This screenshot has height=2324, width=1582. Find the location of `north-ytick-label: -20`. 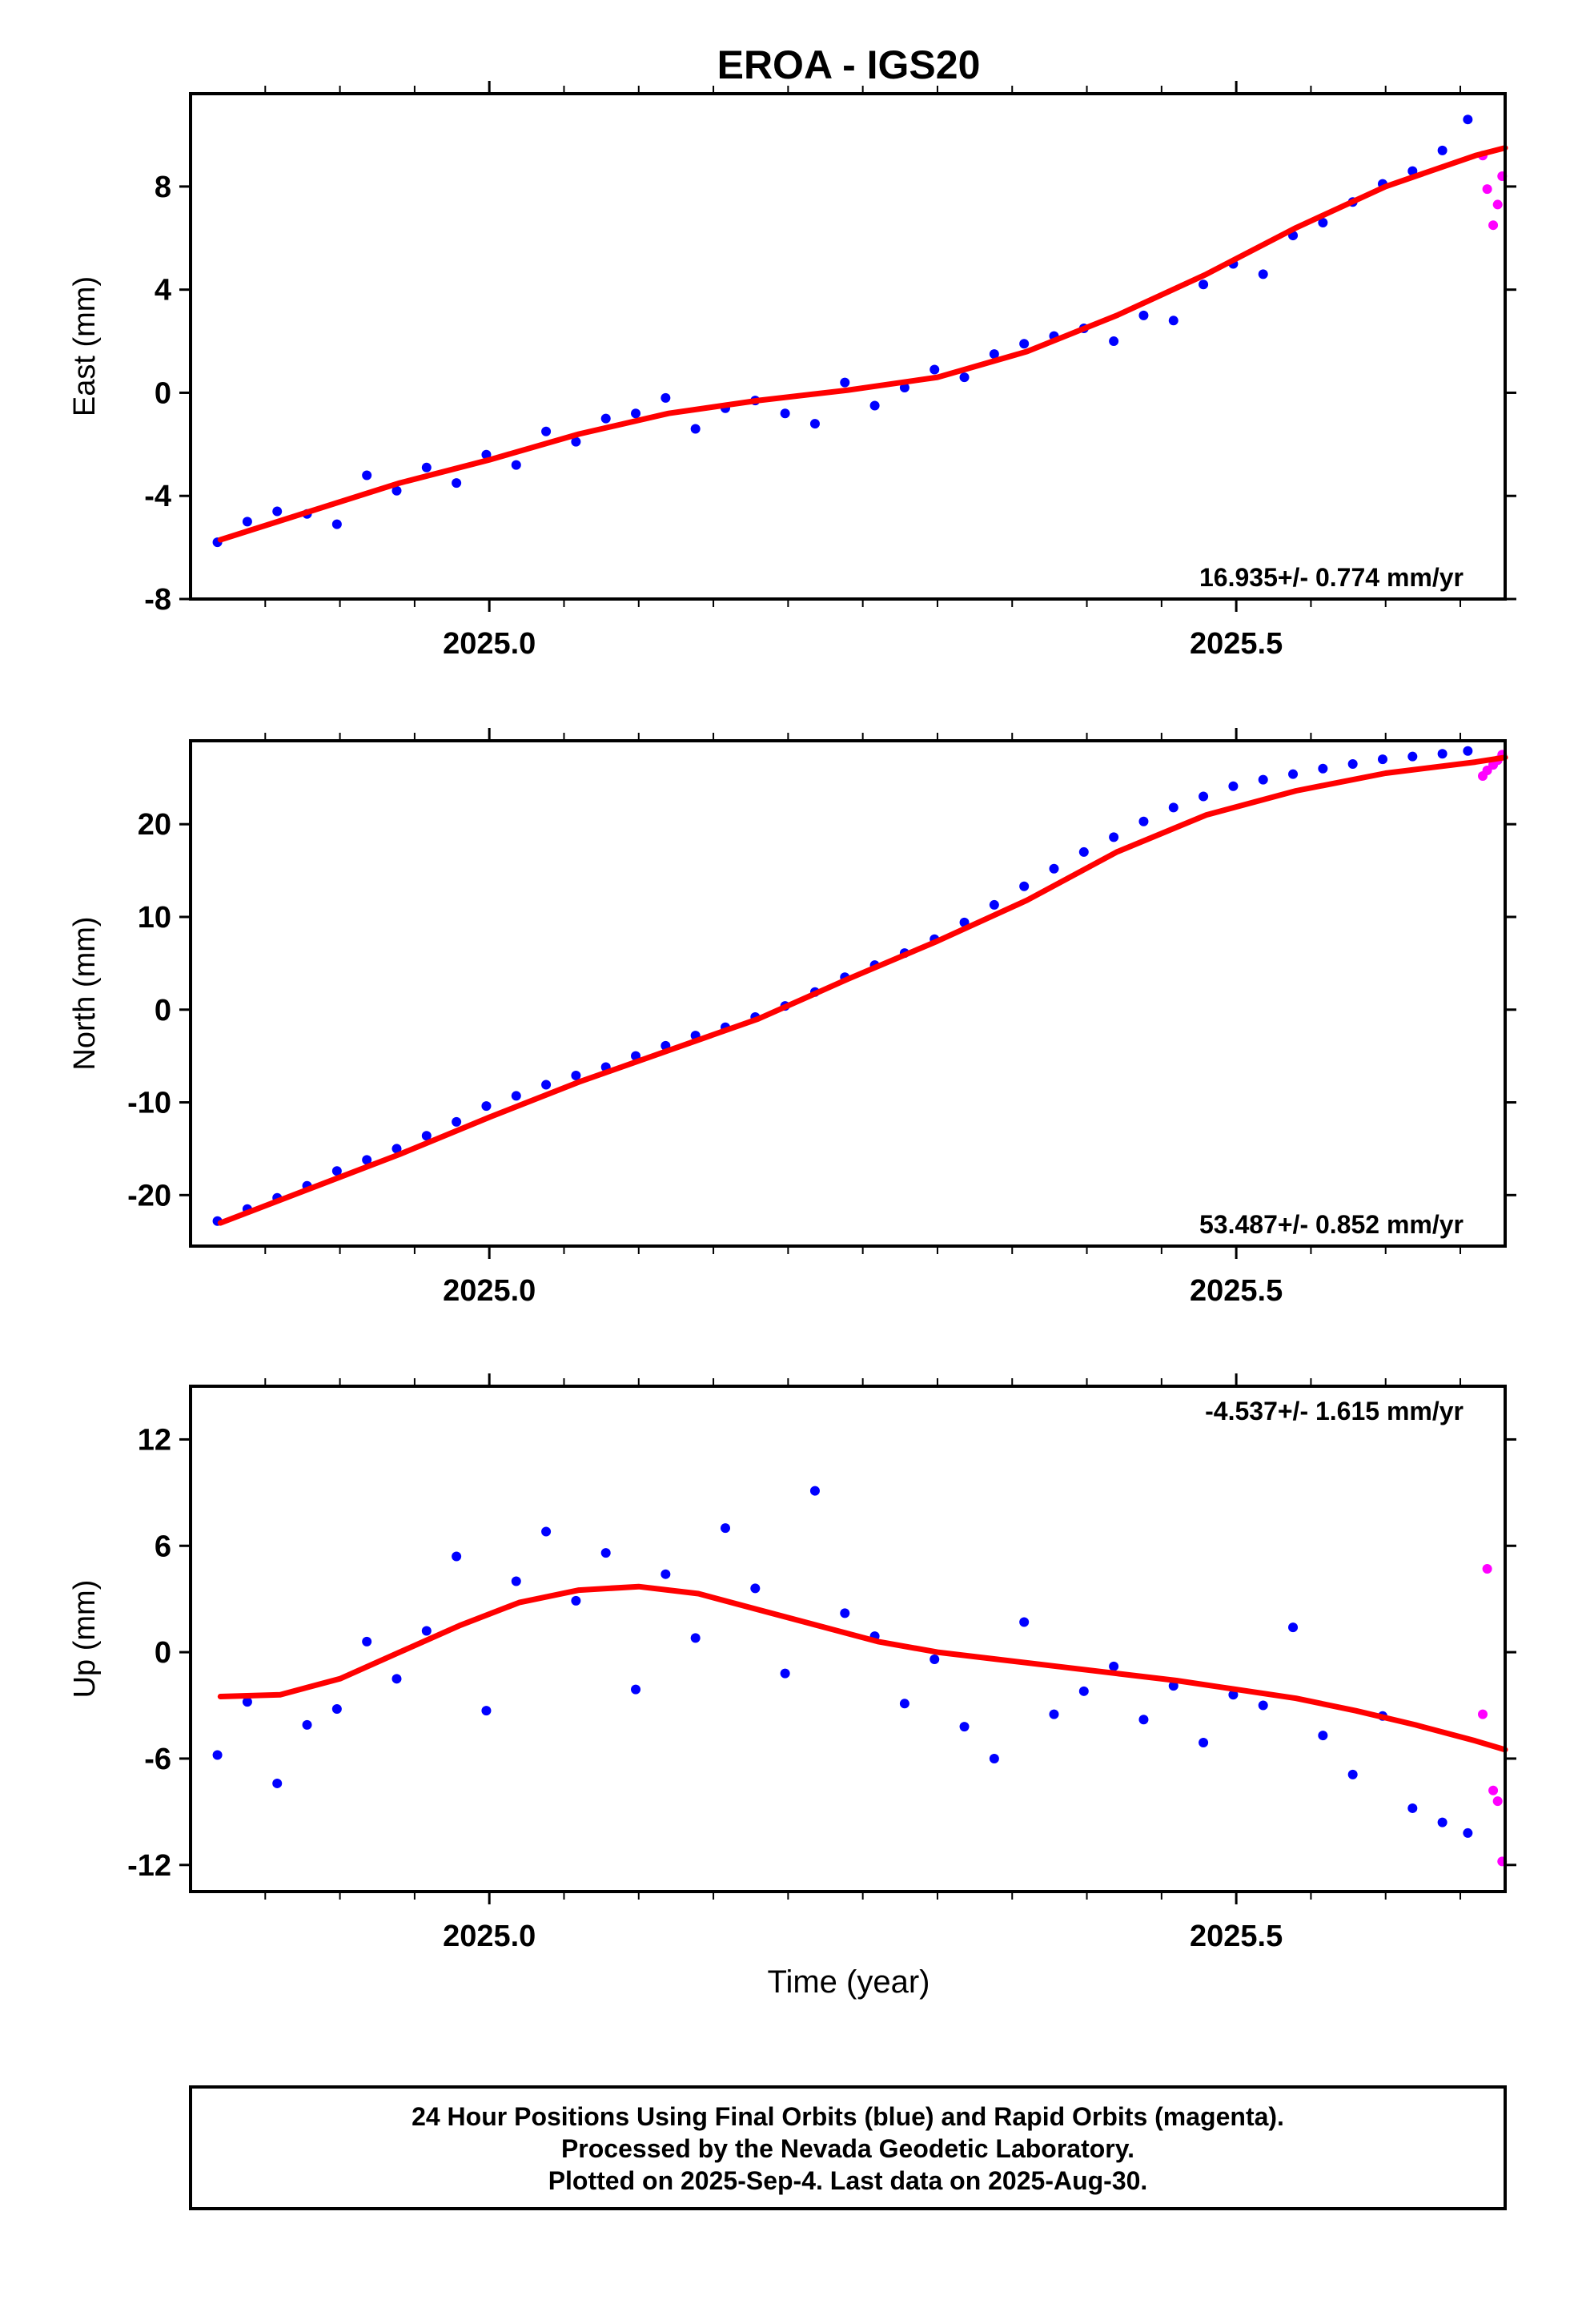

north-ytick-label: -20 is located at coordinates (149, 1195).